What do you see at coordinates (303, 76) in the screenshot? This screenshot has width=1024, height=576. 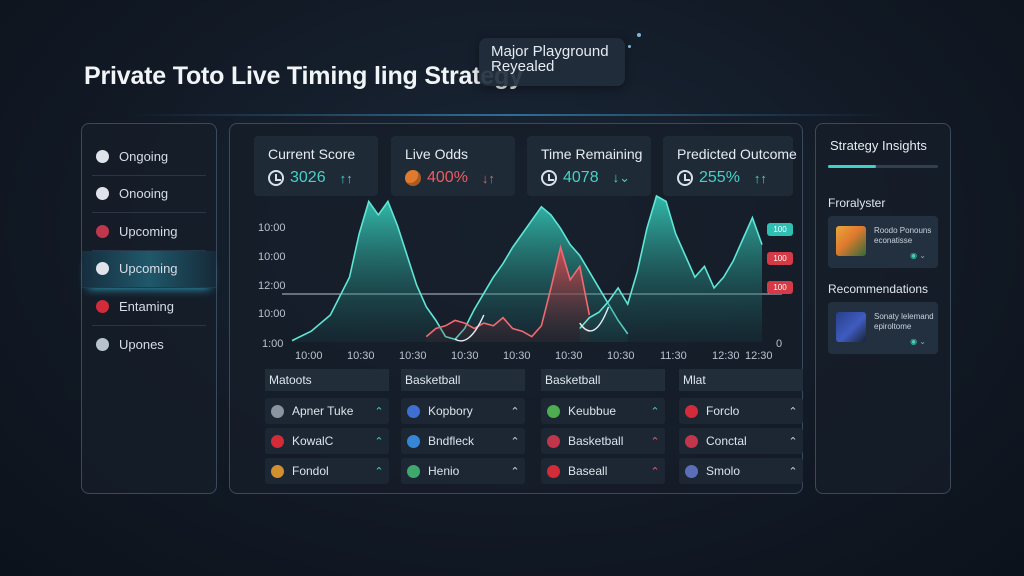 I see `page-title: Private Toto Live Timing ling Strategy` at bounding box center [303, 76].